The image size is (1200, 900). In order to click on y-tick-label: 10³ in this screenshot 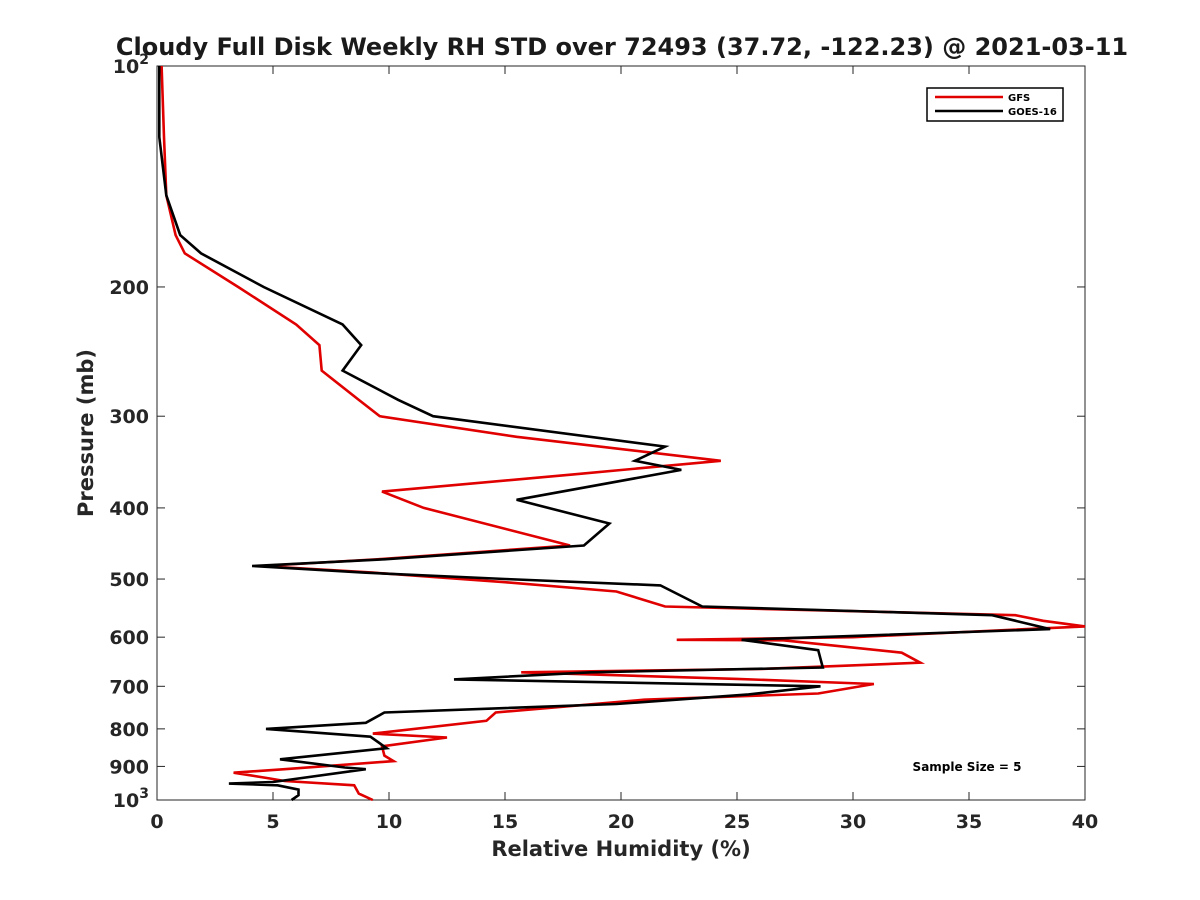, I will do `click(131, 799)`.